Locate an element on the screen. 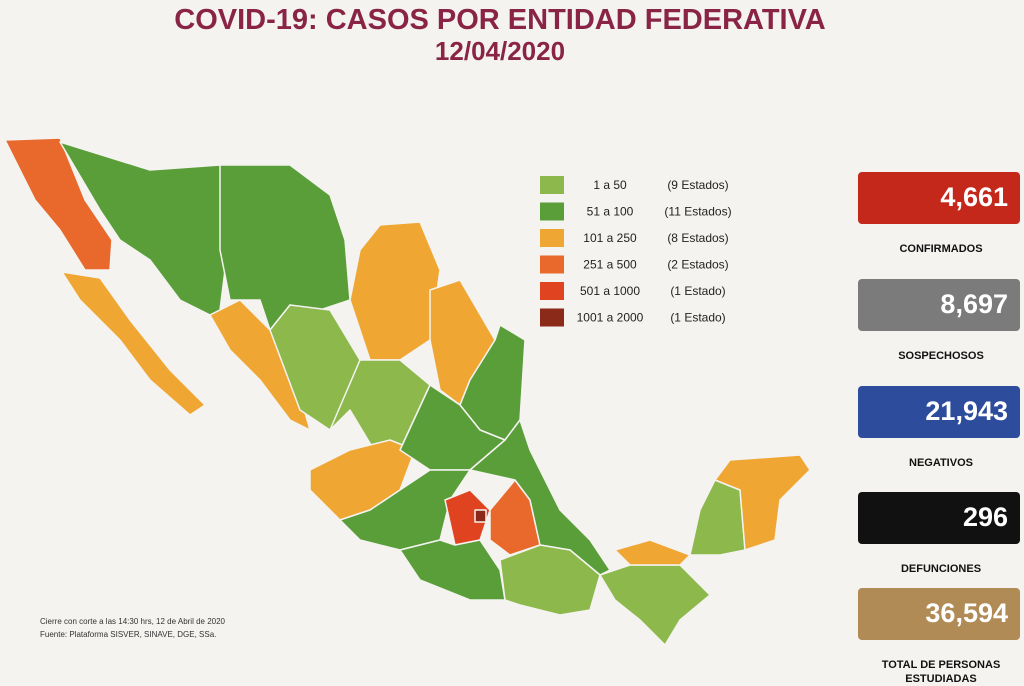  stat-label: NEGATIVOS is located at coordinates (941, 463).